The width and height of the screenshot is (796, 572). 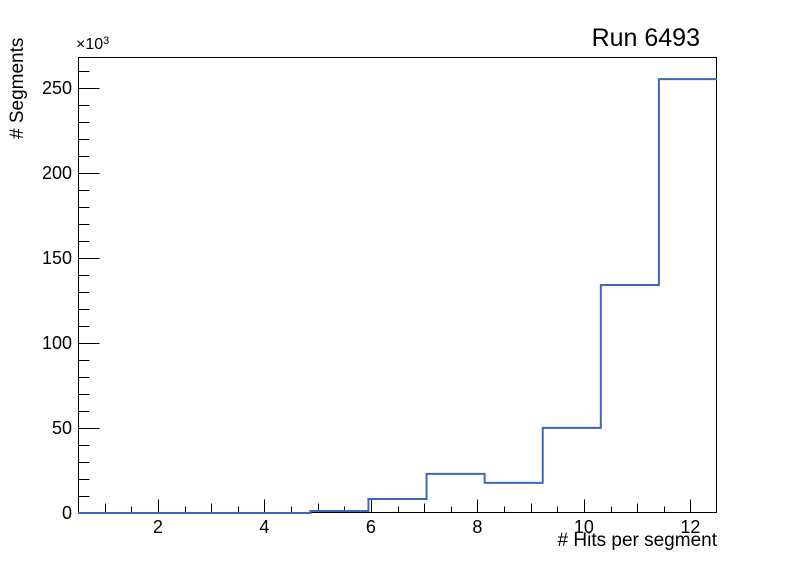 What do you see at coordinates (106, 41) in the screenshot?
I see `scale-factor-exponent: 3` at bounding box center [106, 41].